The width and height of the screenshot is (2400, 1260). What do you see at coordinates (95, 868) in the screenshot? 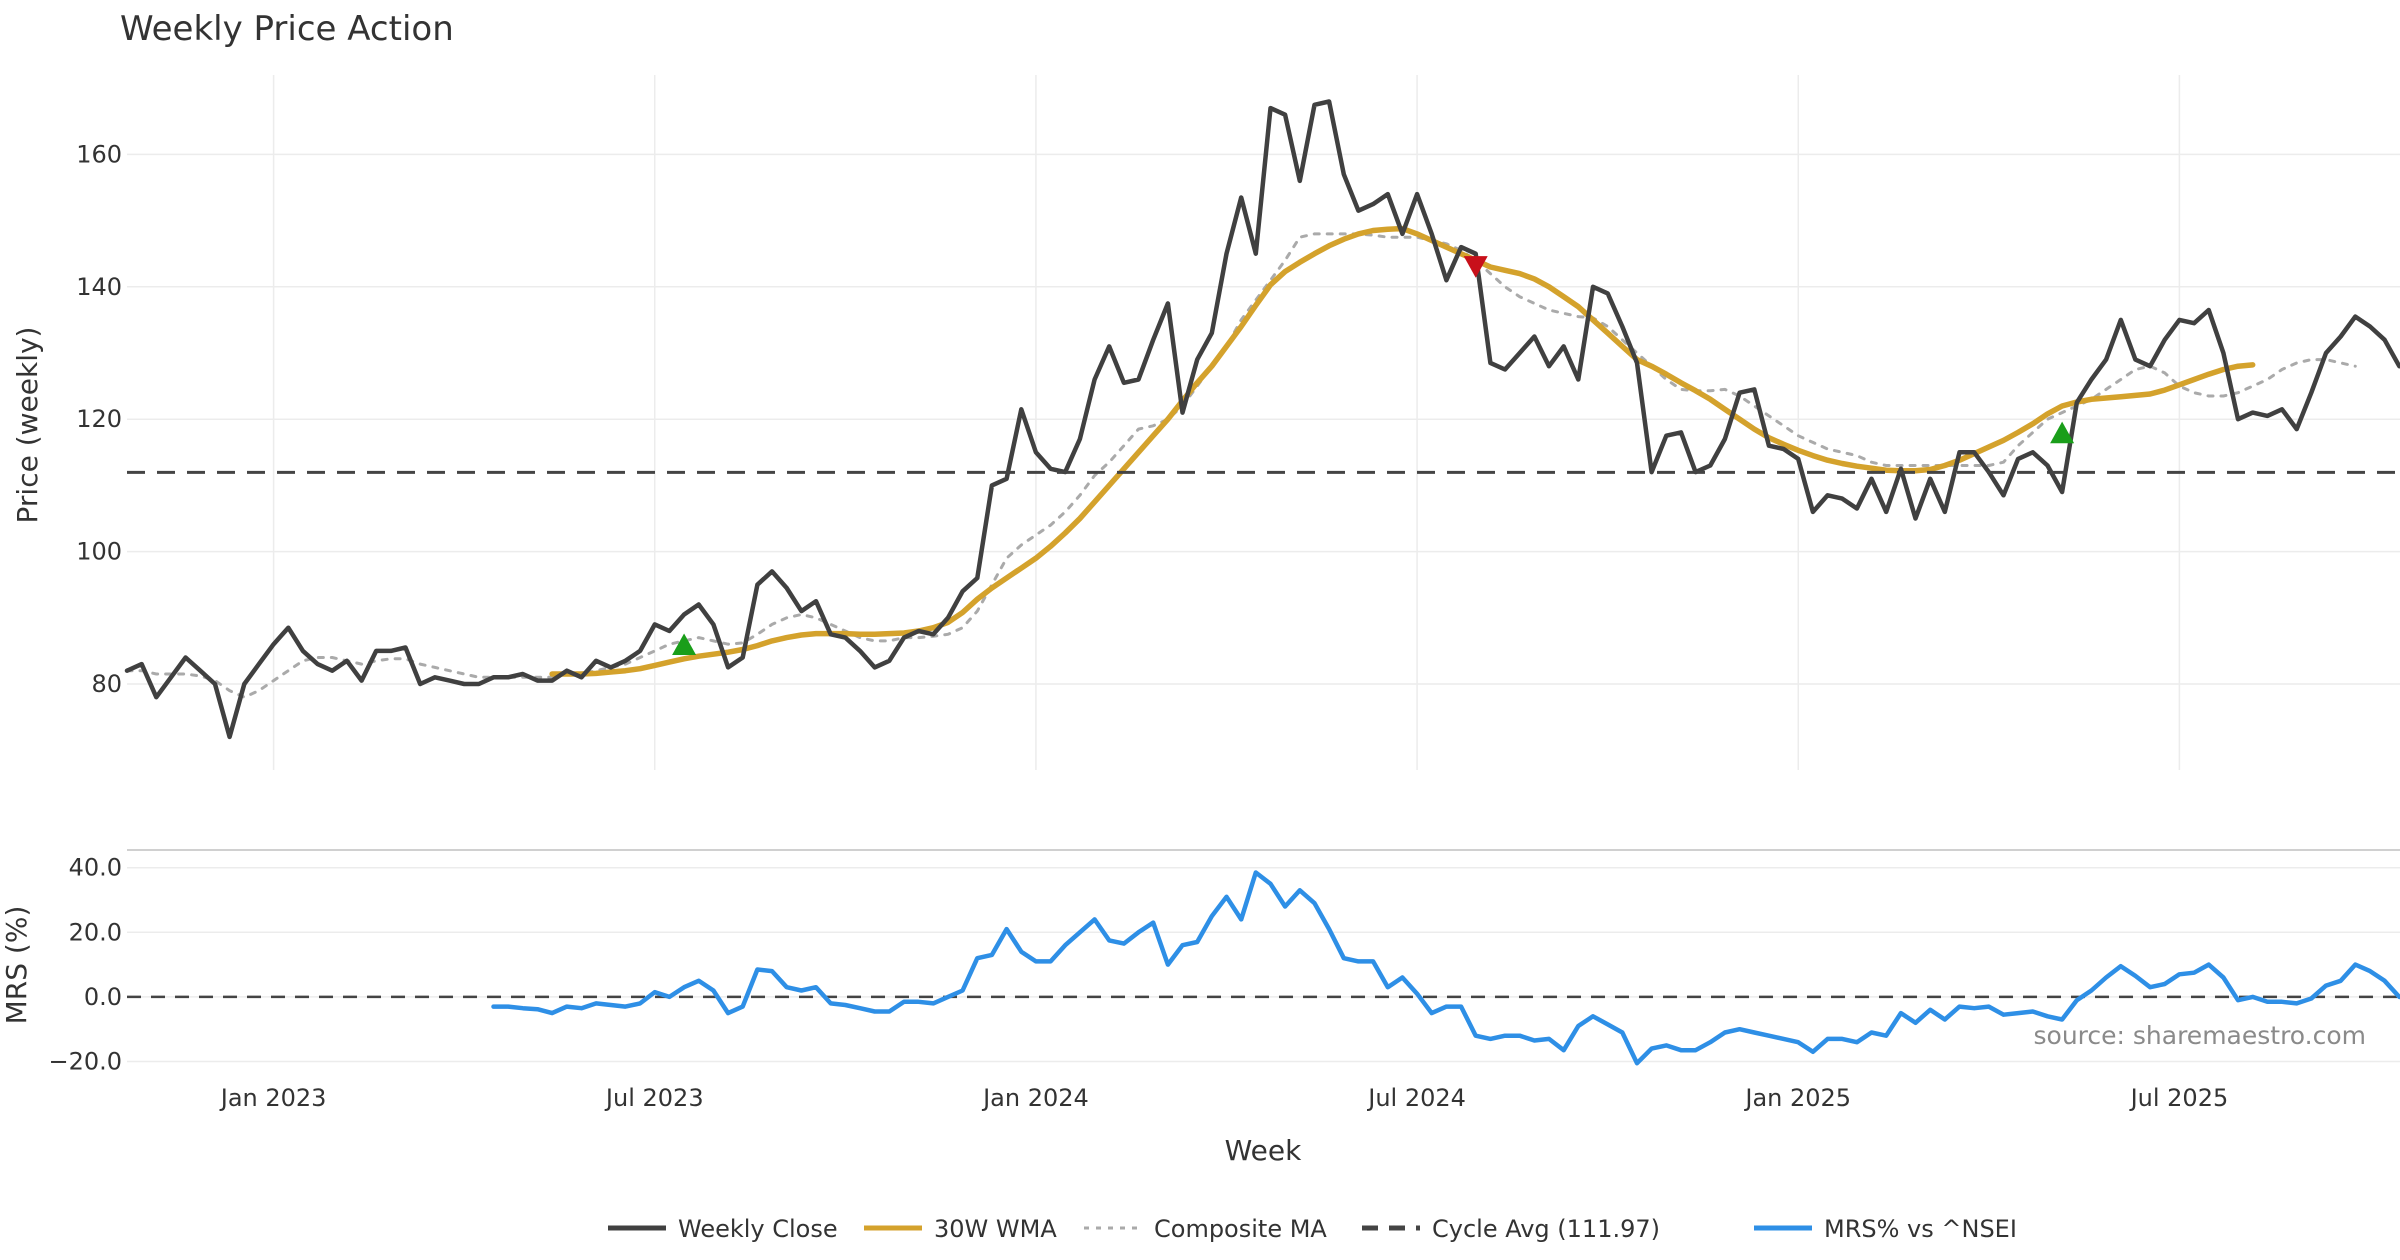
I see `mrs-y-tick-label: 40.0` at bounding box center [95, 868].